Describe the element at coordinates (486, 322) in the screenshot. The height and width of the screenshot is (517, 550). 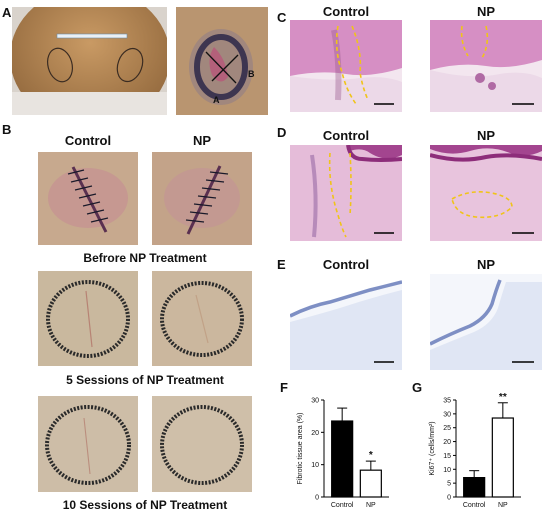
I see `panel-e-np-ihc` at that location.